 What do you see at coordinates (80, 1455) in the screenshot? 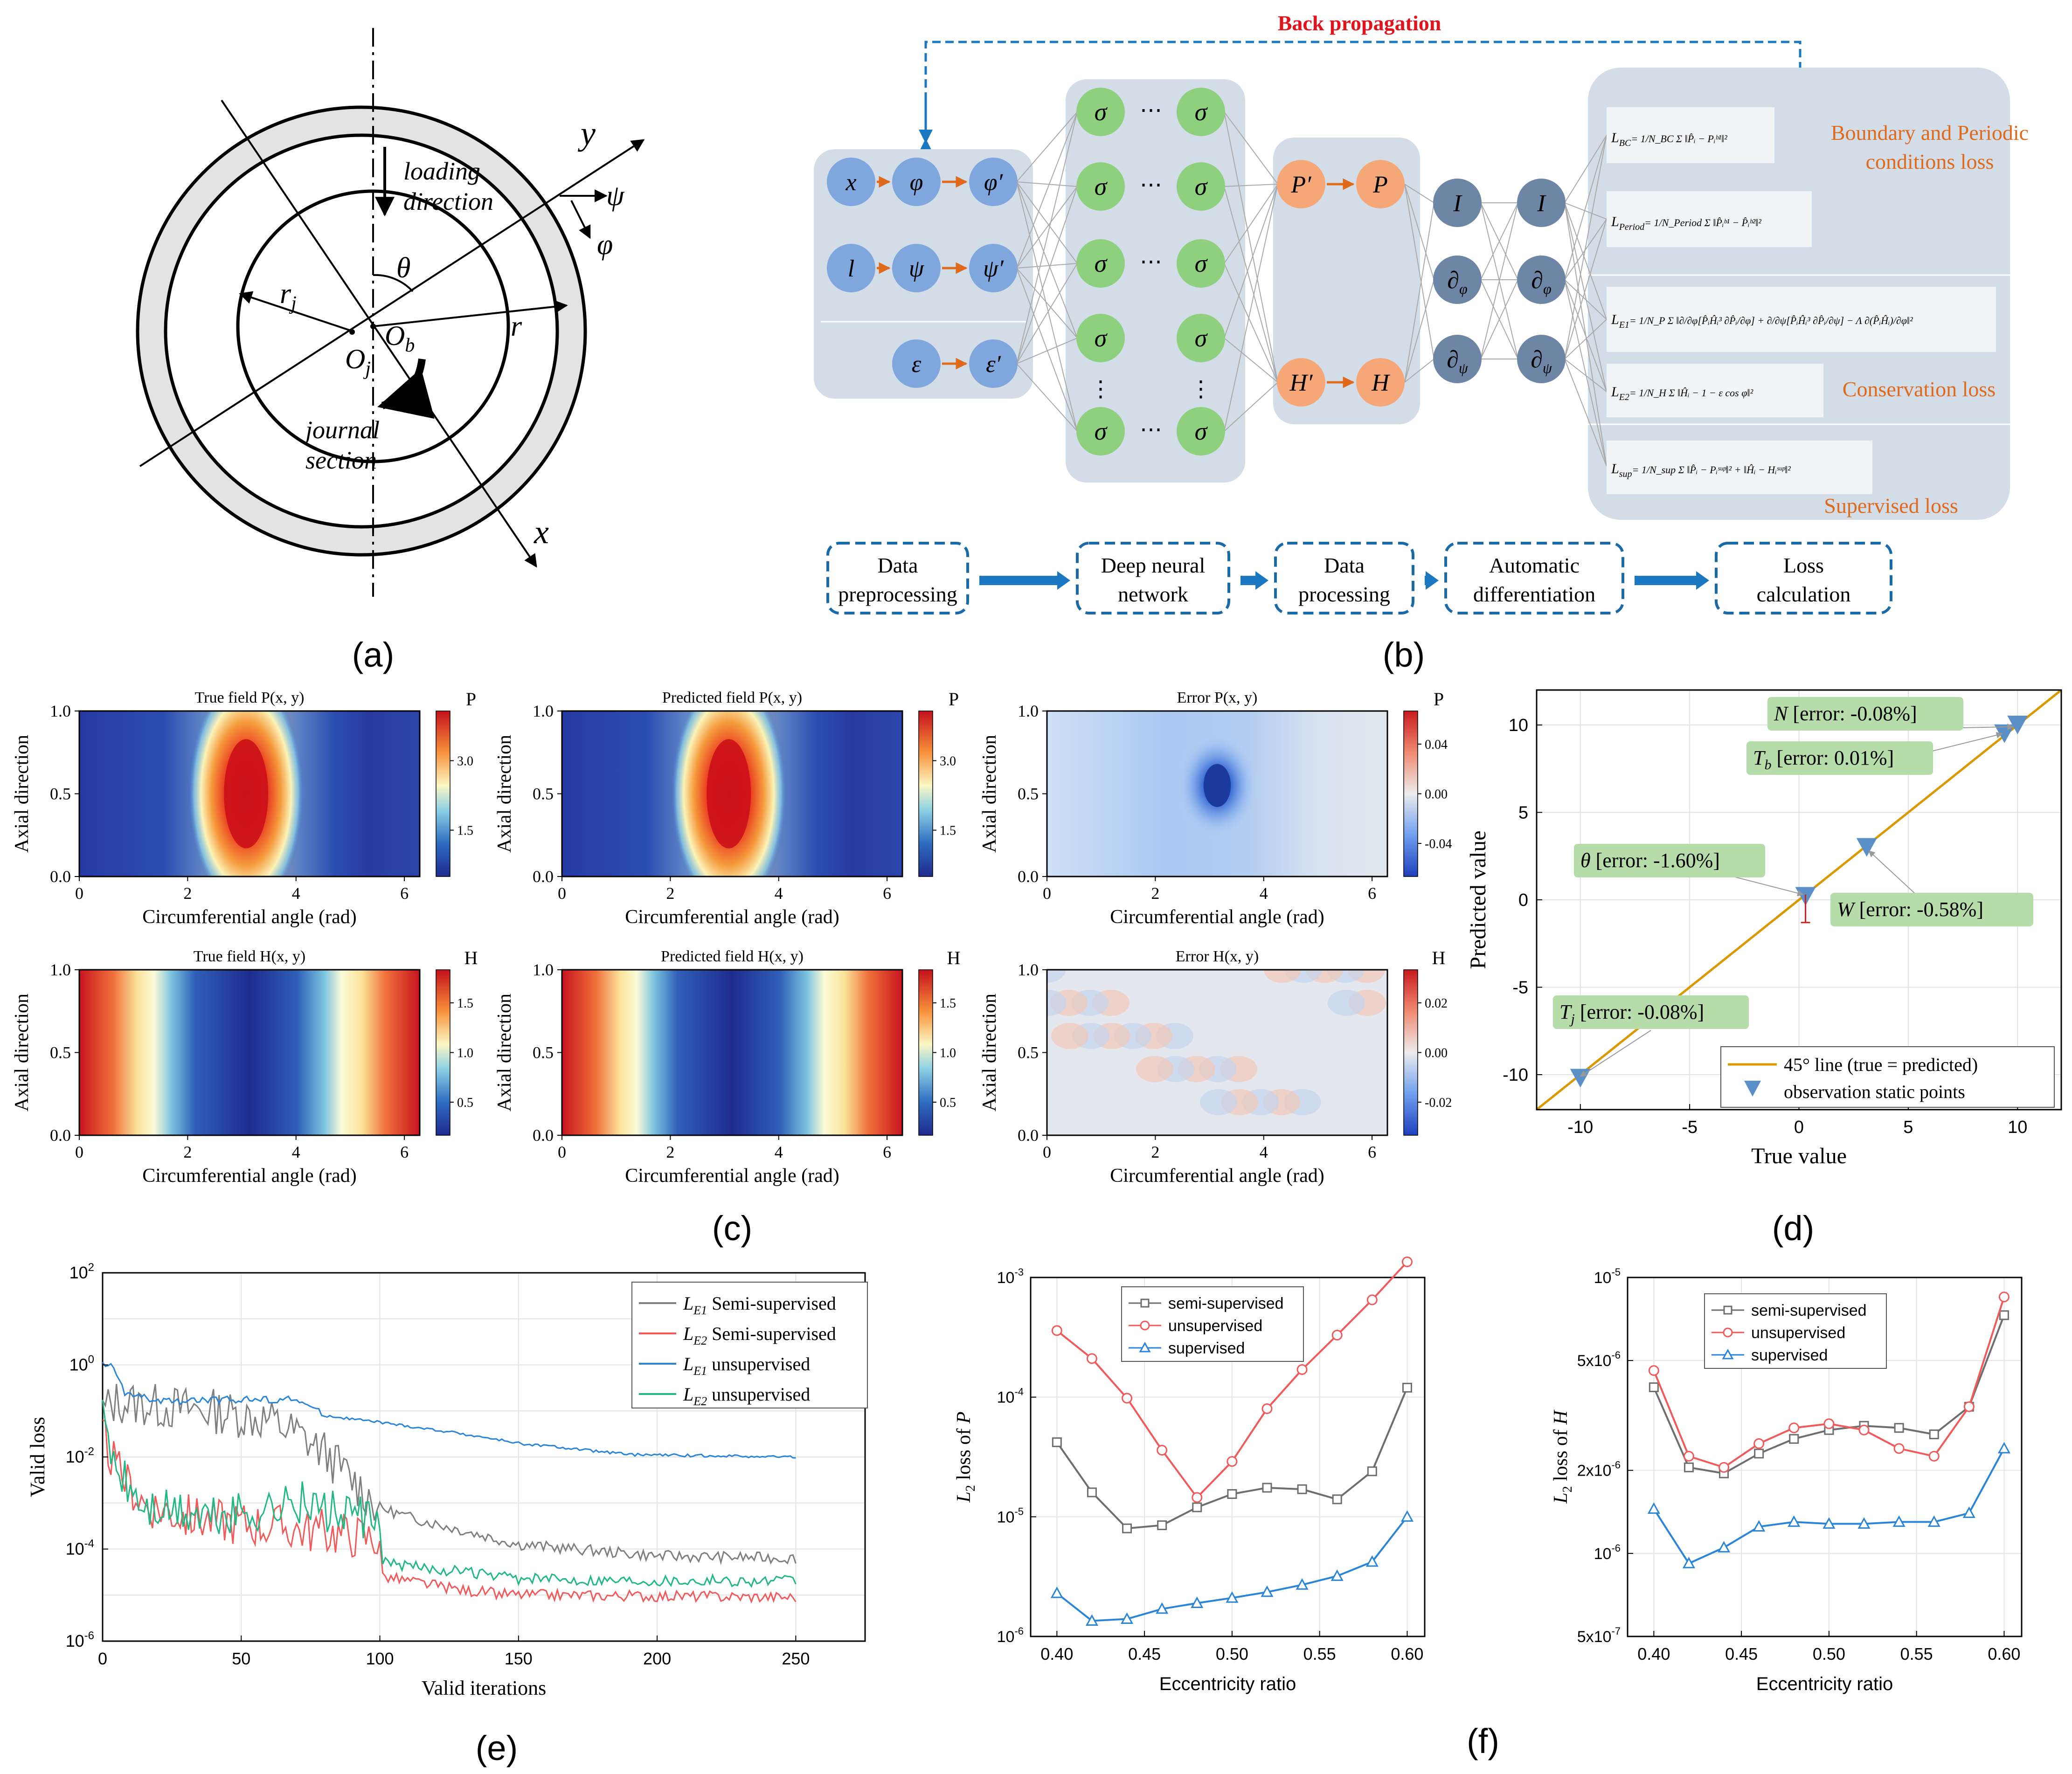
I see `y-tick: 10⁻²` at bounding box center [80, 1455].